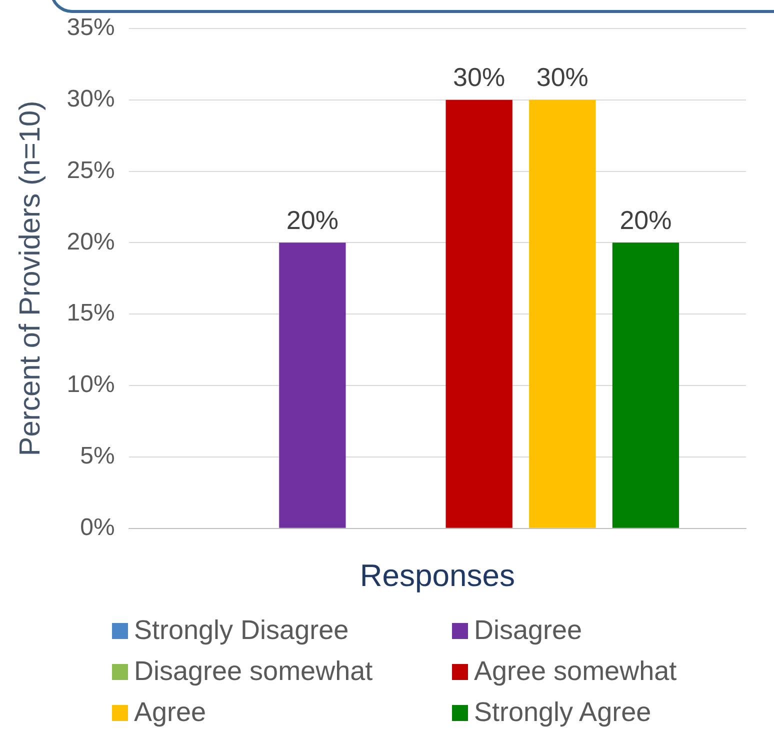 This screenshot has height=747, width=774. What do you see at coordinates (90, 98) in the screenshot?
I see `y-tick-label: 30%` at bounding box center [90, 98].